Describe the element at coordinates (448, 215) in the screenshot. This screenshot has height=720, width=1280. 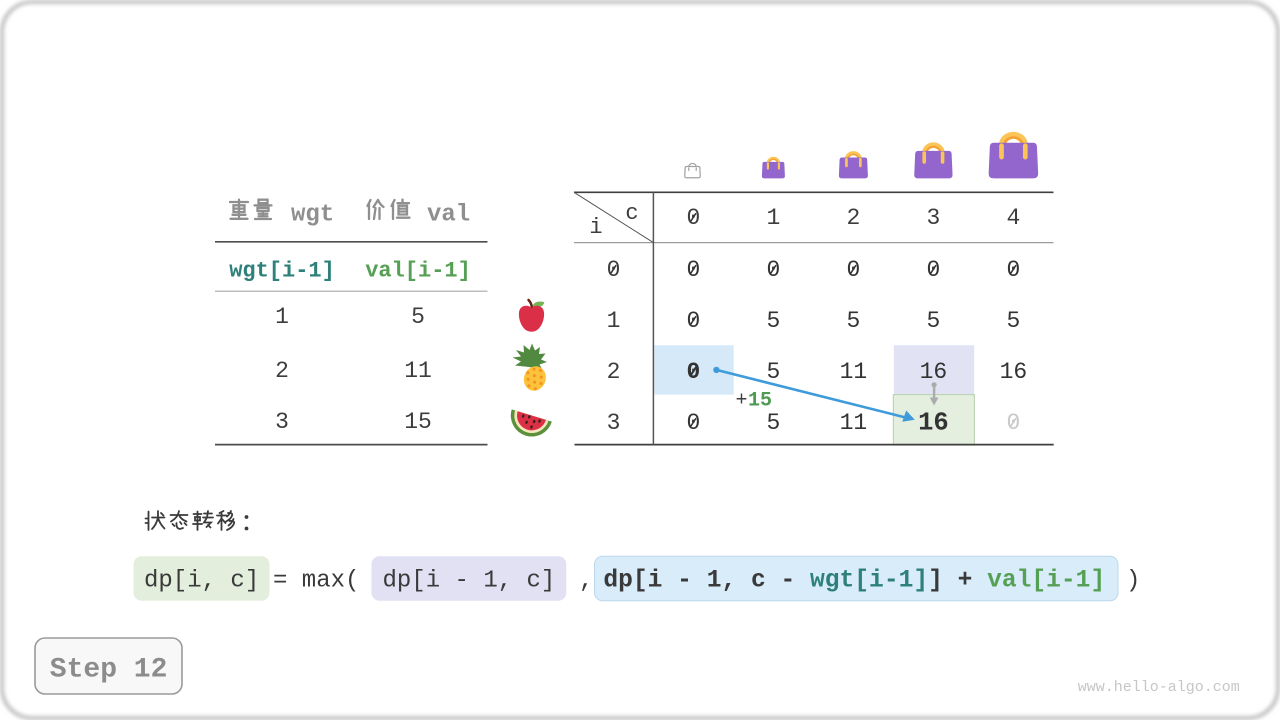
I see `svg-text: val` at that location.